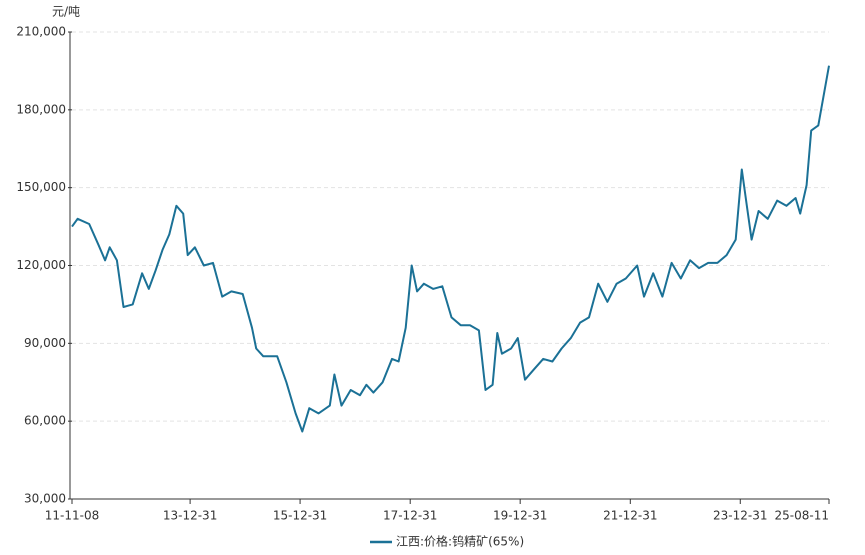  I want to click on x-tick-label: 21-12-31, so click(630, 516).